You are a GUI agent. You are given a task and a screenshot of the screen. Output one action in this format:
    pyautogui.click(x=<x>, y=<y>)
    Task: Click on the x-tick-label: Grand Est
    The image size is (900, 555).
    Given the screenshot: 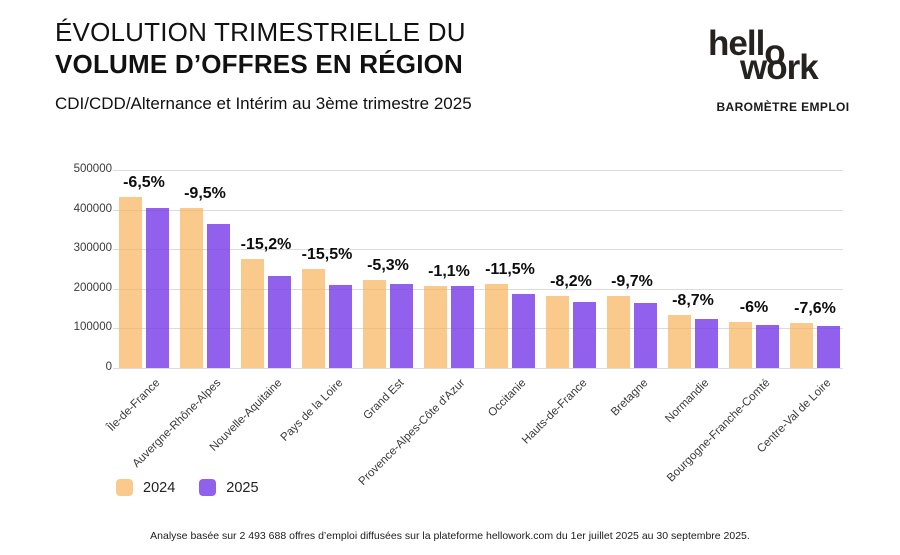 What is the action you would take?
    pyautogui.click(x=384, y=400)
    